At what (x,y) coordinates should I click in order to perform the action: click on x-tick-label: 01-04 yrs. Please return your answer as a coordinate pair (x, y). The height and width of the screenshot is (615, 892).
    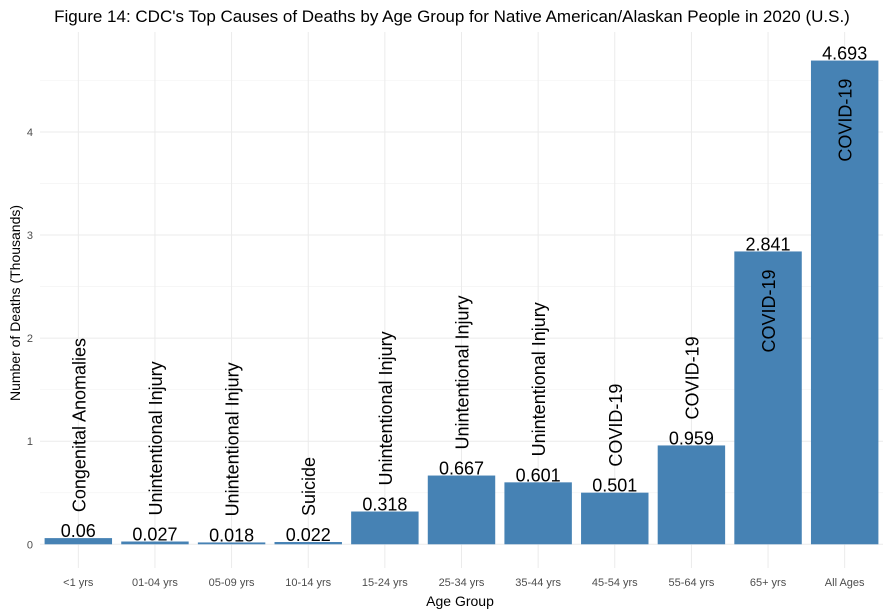
    Looking at the image, I should click on (155, 583).